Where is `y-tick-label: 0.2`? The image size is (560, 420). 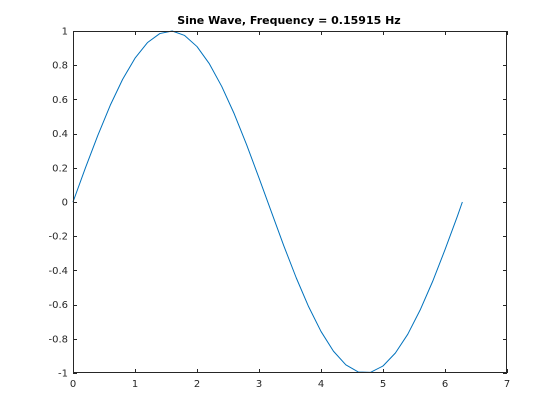
y-tick-label: 0.2 is located at coordinates (60, 168).